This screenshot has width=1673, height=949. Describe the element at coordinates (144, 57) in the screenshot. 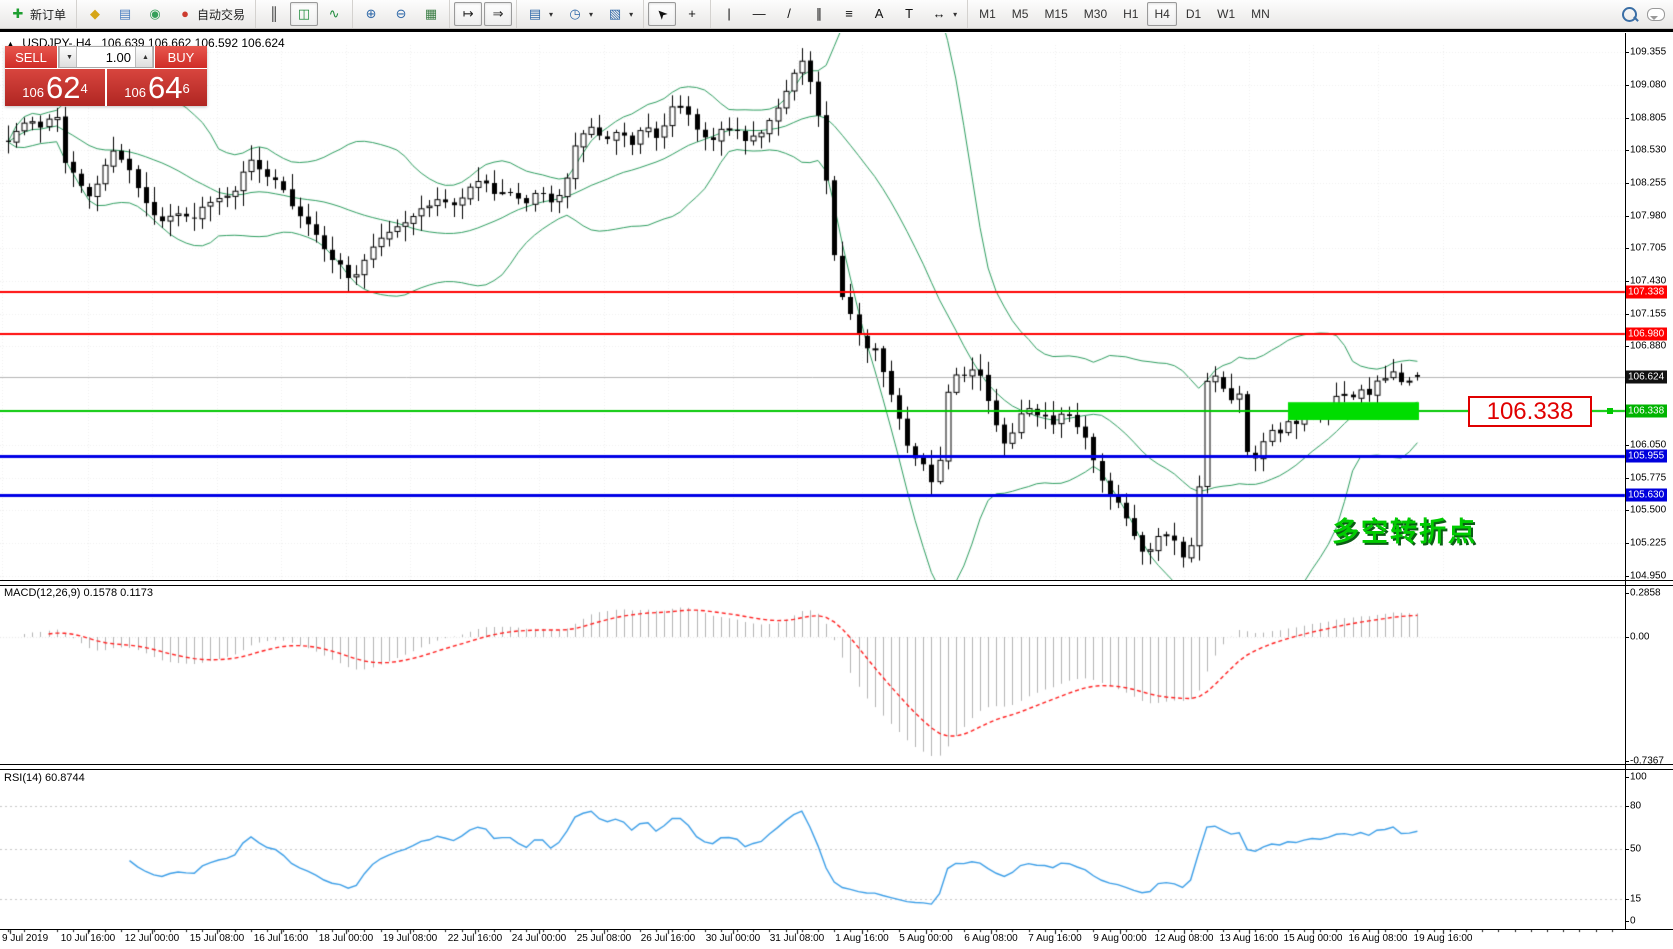

I see `volume-up-button: ▲` at that location.